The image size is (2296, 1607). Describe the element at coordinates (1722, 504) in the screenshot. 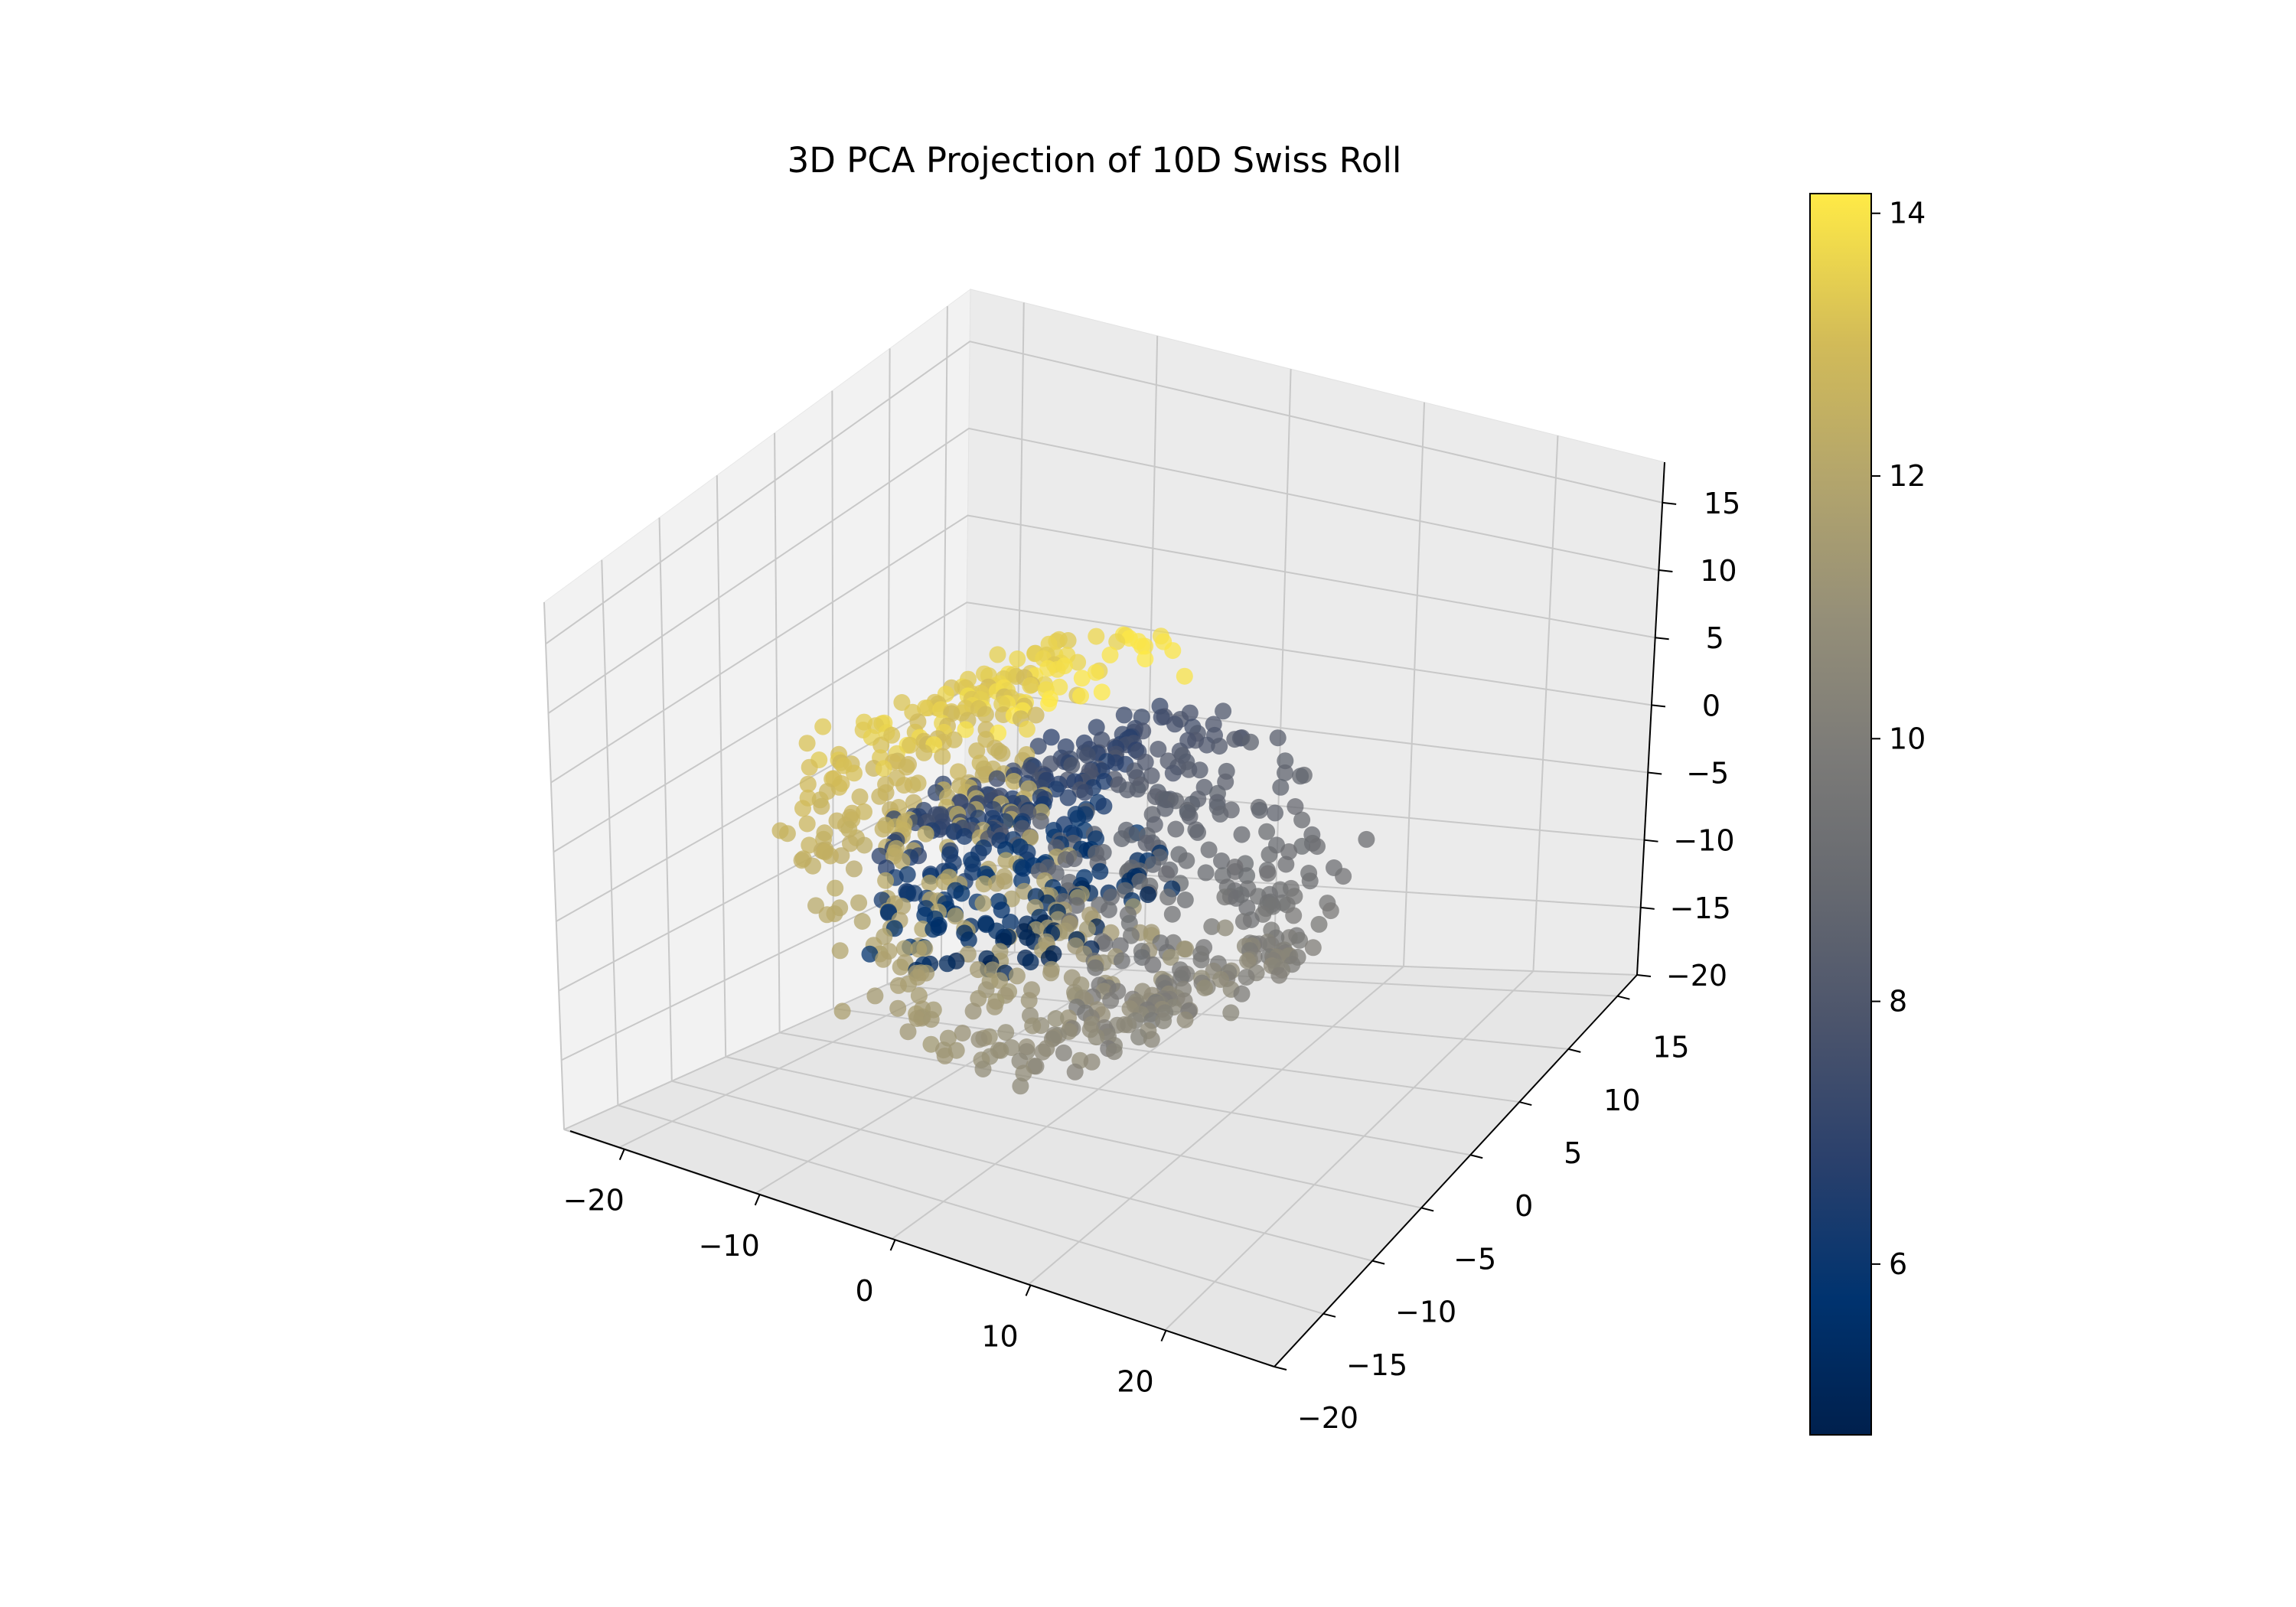

I see `z-tick-label: 15` at that location.